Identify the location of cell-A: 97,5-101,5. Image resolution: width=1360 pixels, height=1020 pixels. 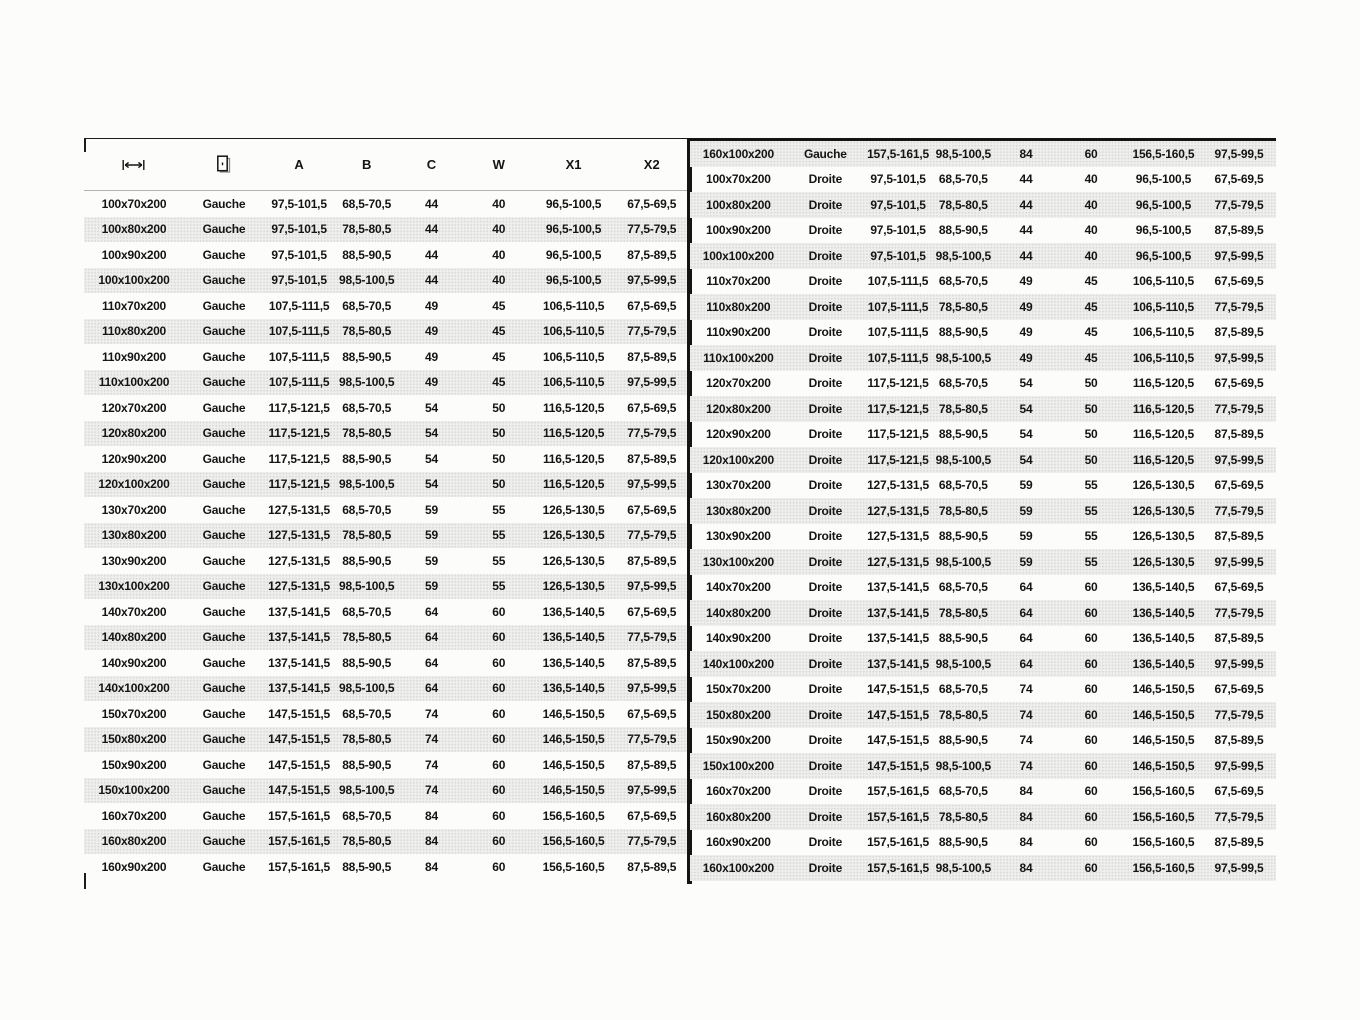
(299, 229).